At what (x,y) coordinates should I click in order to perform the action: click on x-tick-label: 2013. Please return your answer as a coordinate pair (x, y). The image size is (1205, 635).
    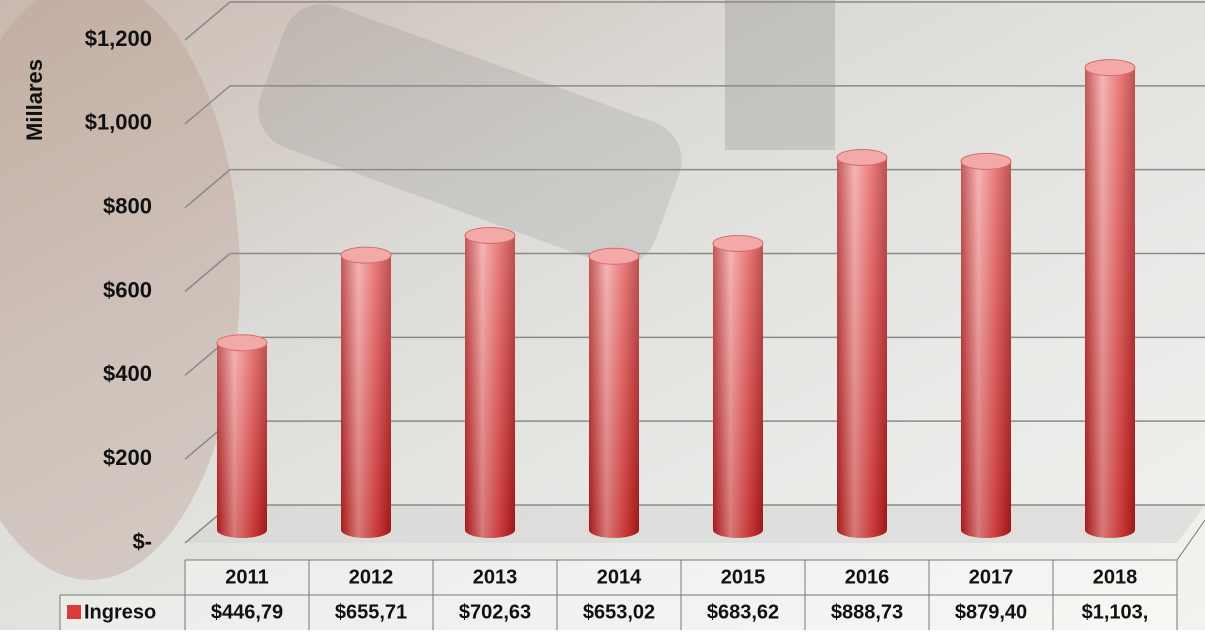
    Looking at the image, I should click on (495, 577).